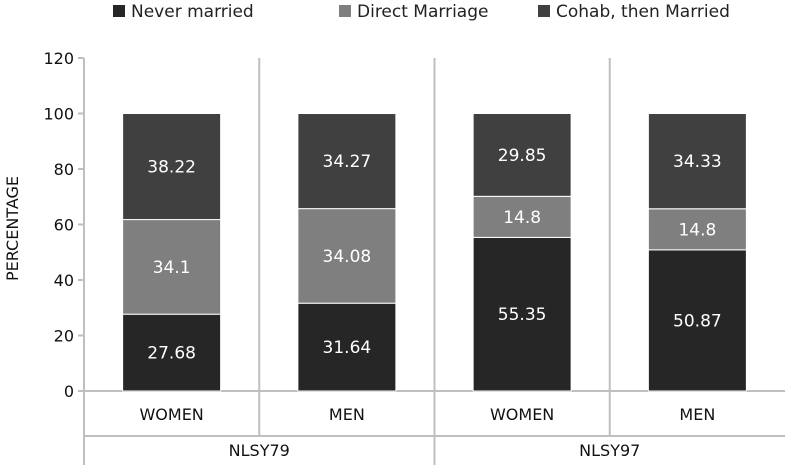  I want to click on data-label: 38.22, so click(171, 168).